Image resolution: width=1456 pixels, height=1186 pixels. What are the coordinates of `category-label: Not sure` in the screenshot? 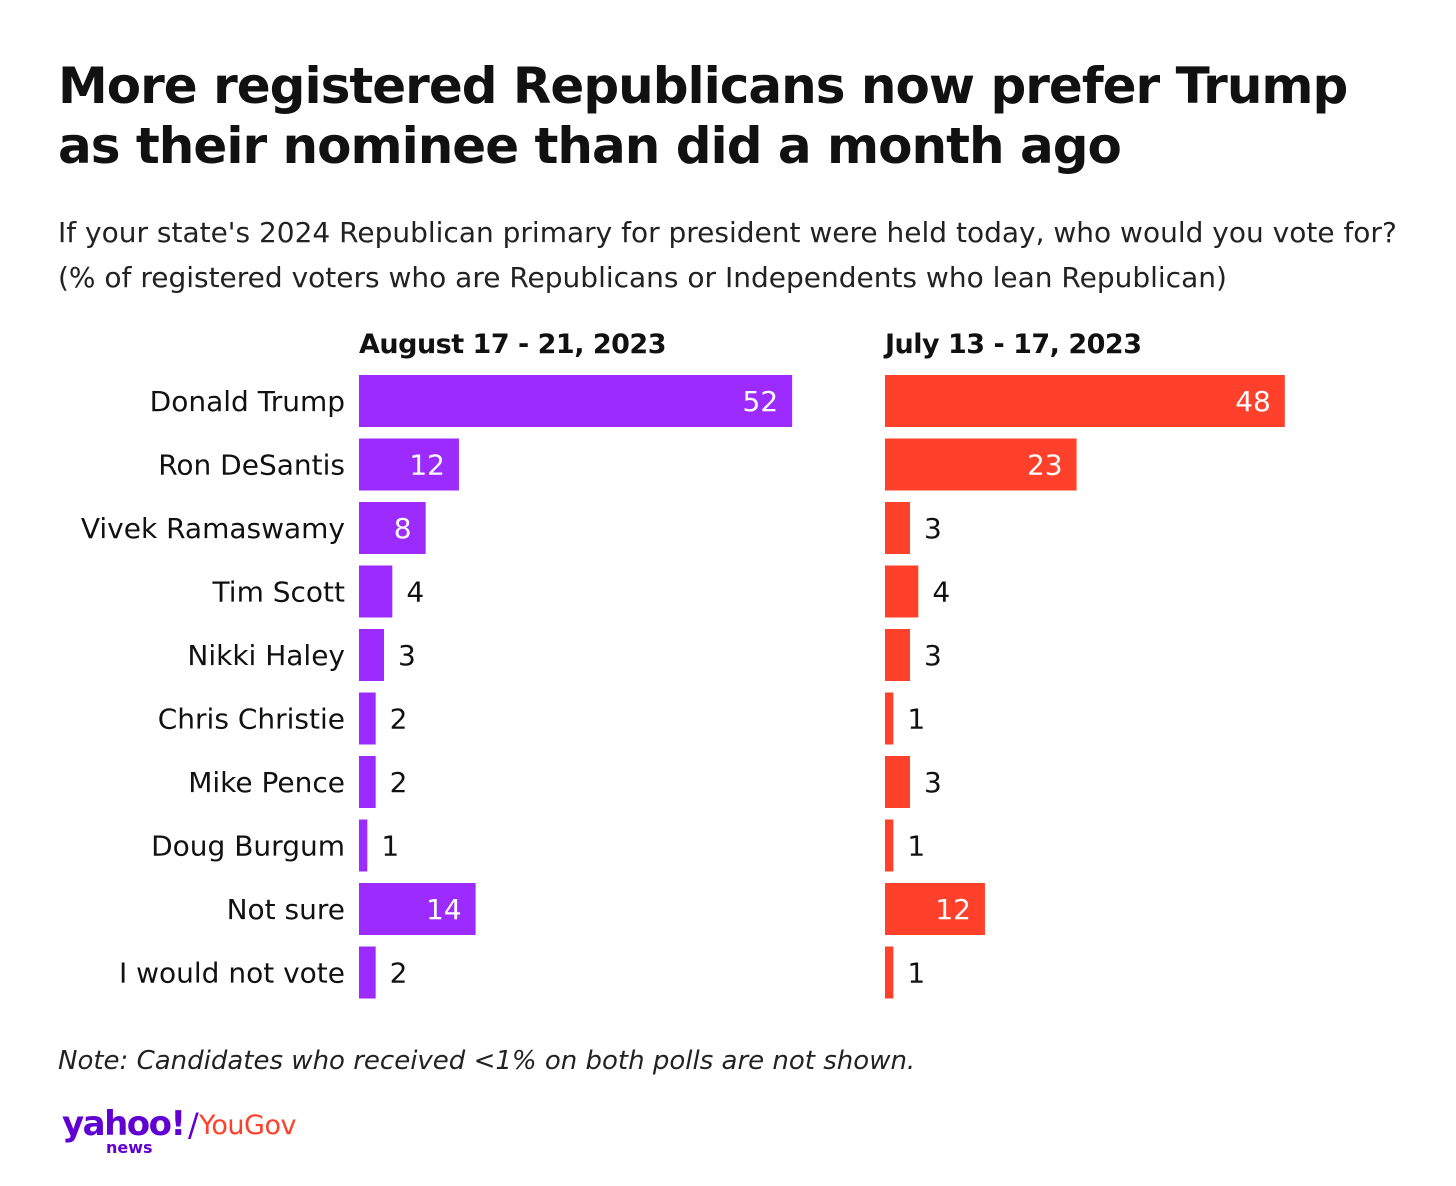 It's located at (286, 909).